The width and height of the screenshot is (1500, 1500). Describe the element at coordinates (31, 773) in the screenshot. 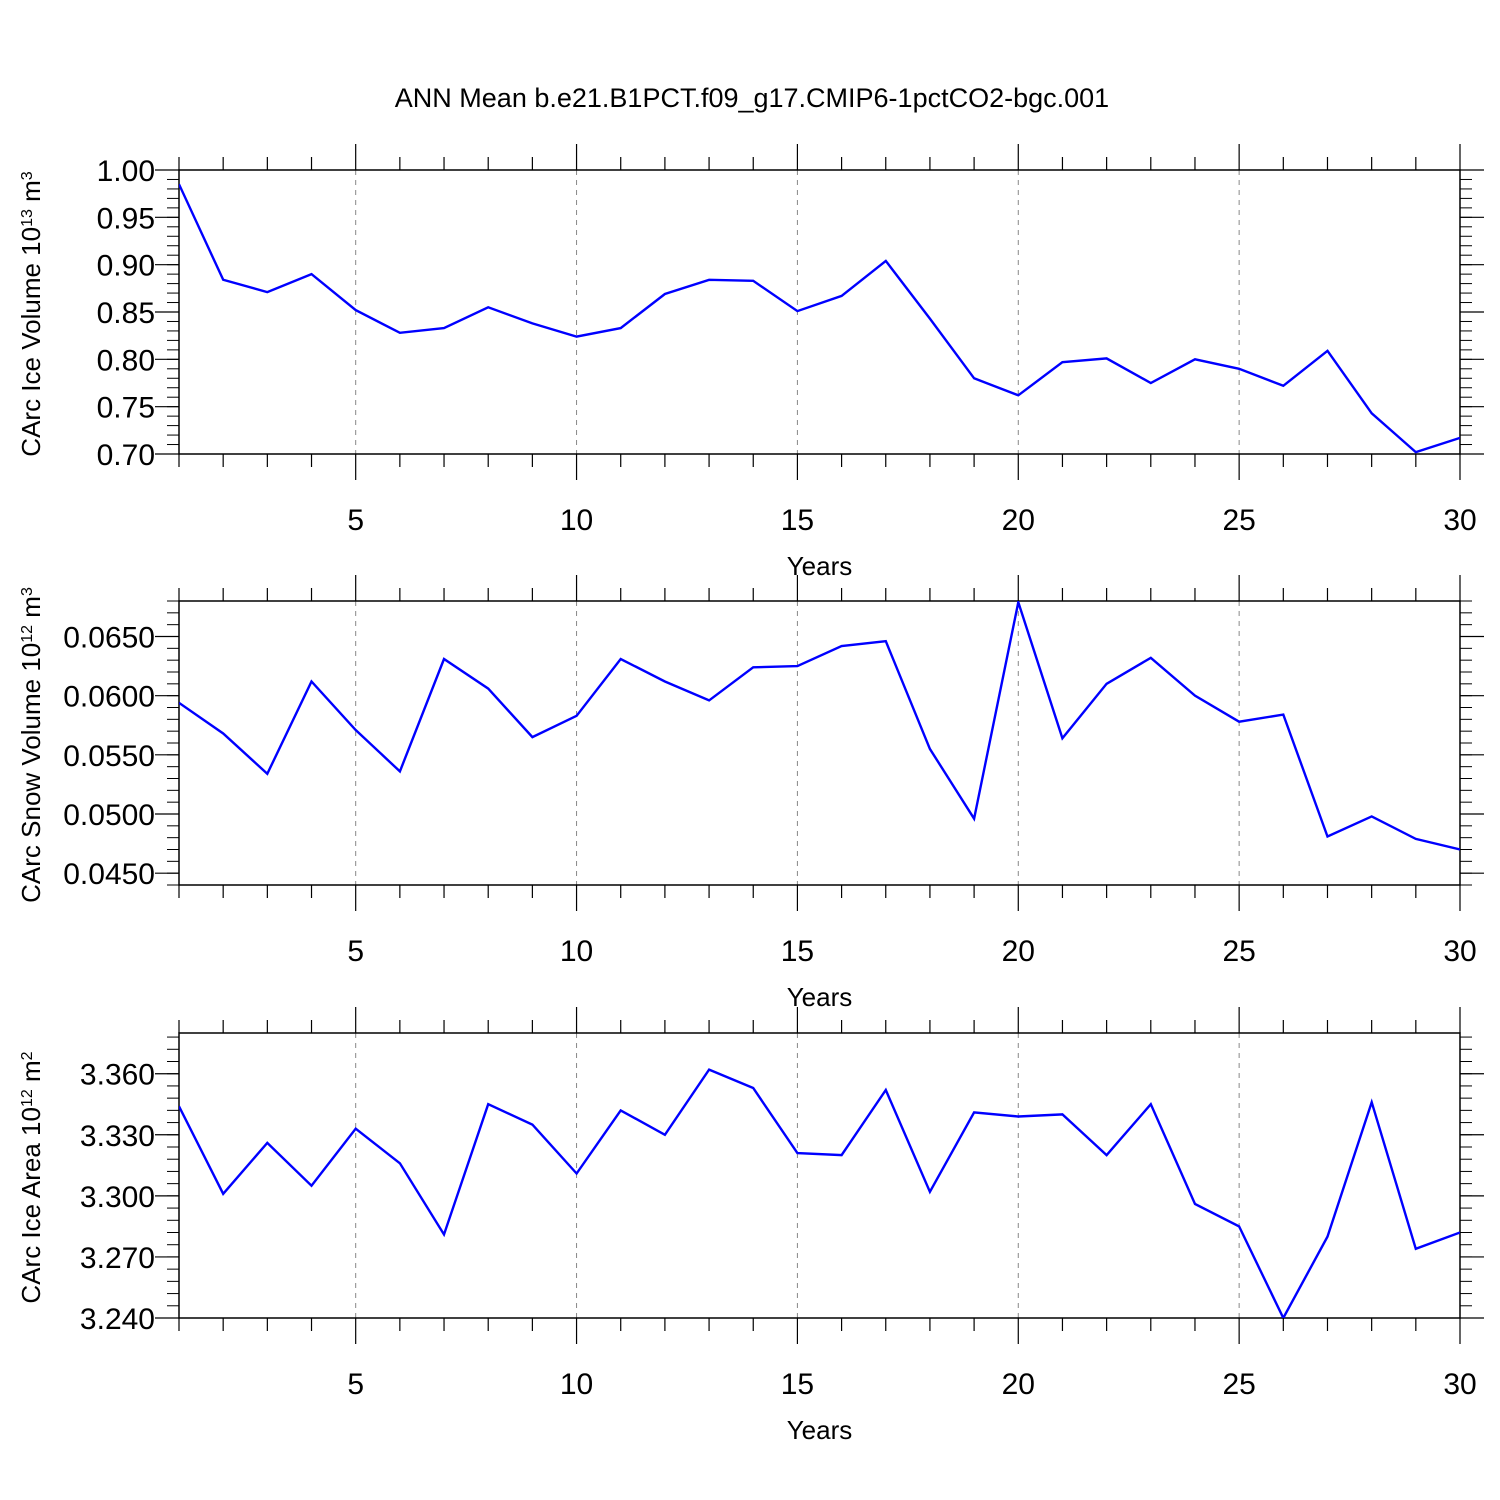

I see `y-axis-label-text: CArc Snow Volume 10` at that location.